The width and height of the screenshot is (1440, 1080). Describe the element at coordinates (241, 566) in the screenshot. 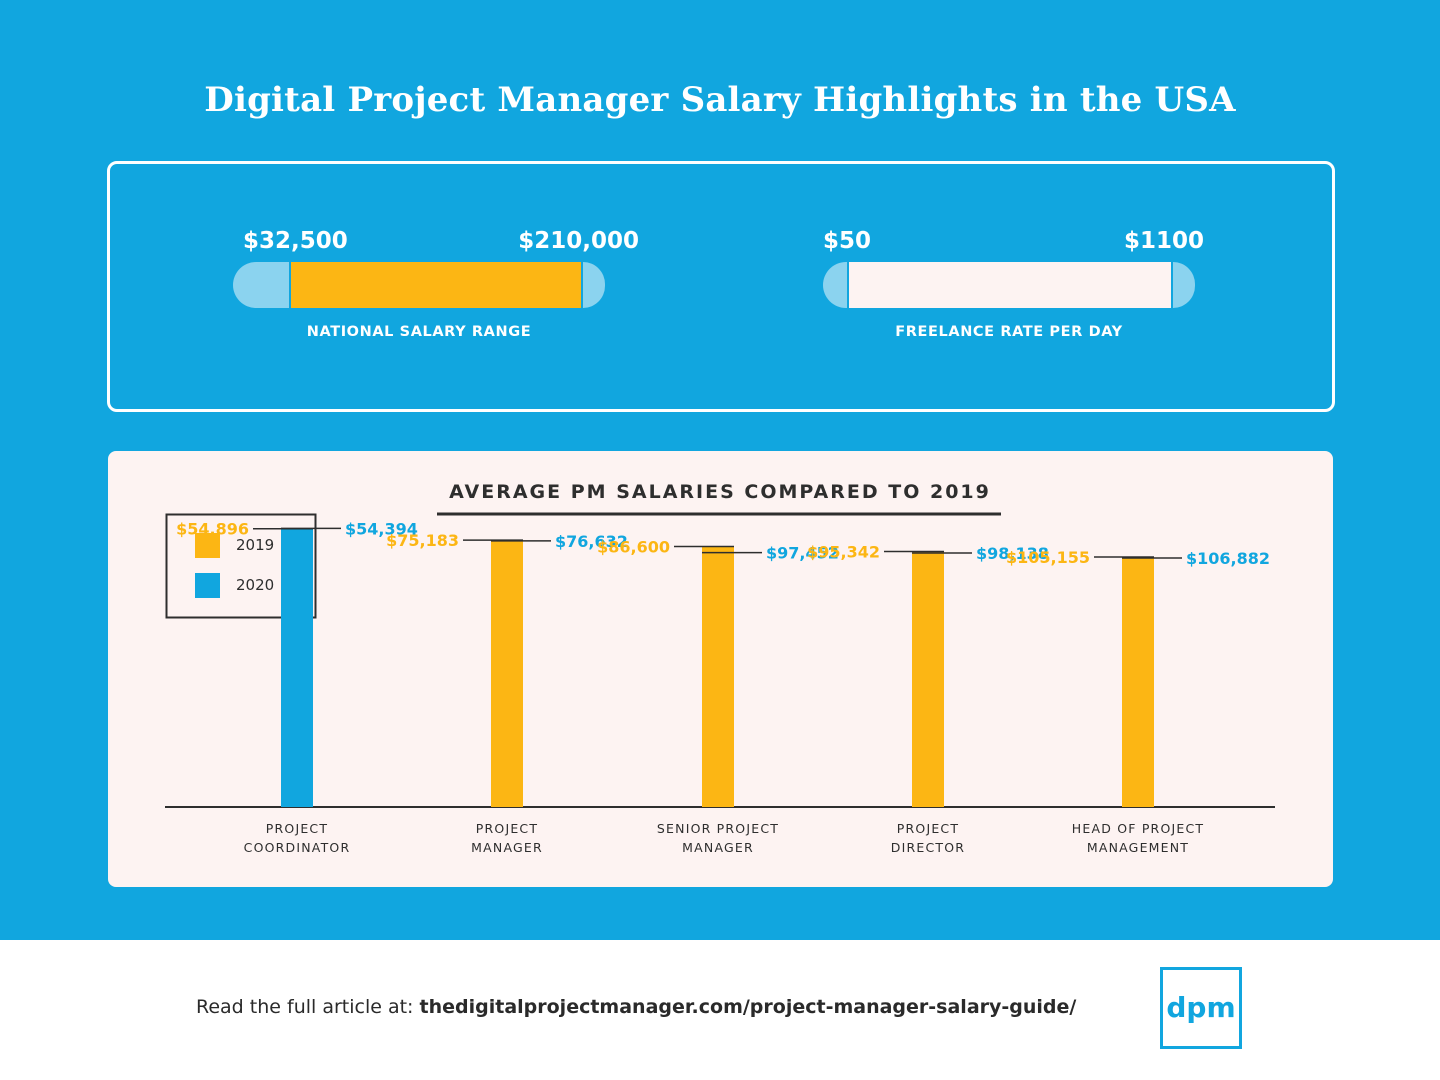

I see `legend-box` at that location.